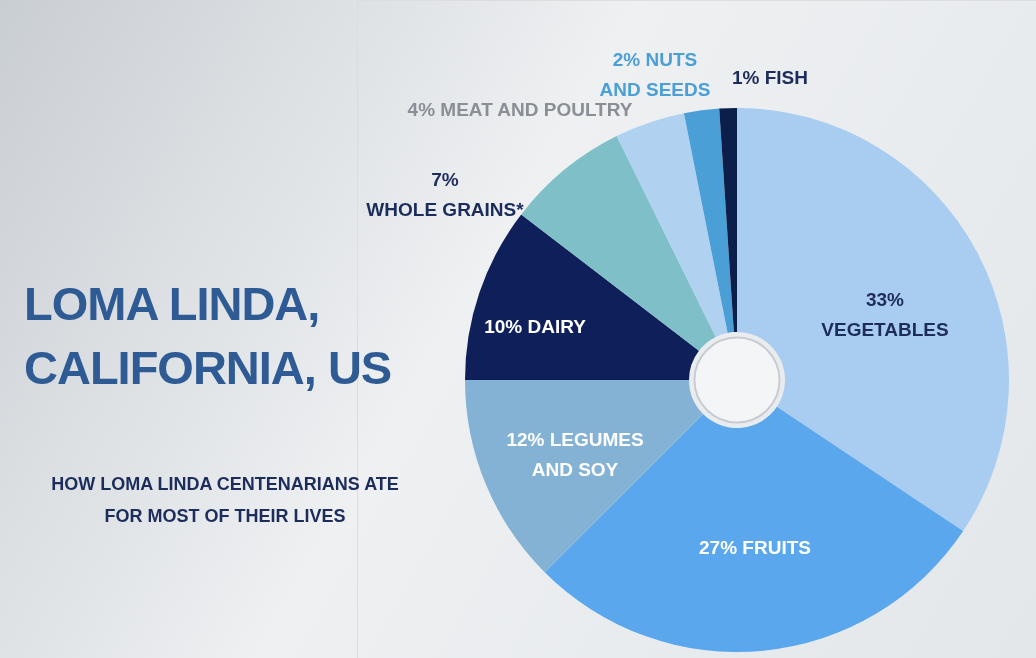 This screenshot has width=1036, height=658. What do you see at coordinates (225, 500) in the screenshot?
I see `text: HOW LOMA LINDA CENTENARIANS ATE FOR MOST OF THEIR LIVES` at bounding box center [225, 500].